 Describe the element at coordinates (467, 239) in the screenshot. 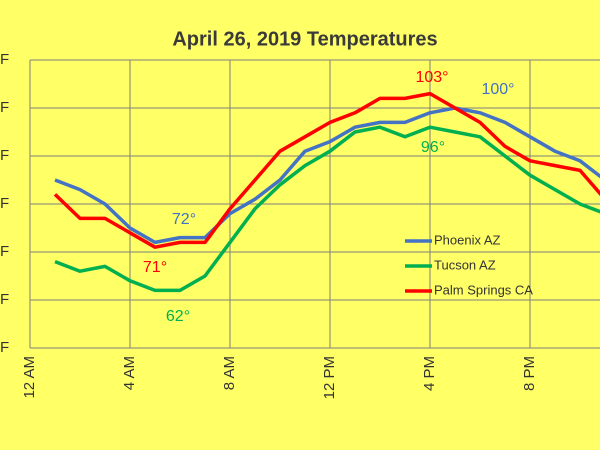

I see `legend-label: Phoenix AZ` at that location.